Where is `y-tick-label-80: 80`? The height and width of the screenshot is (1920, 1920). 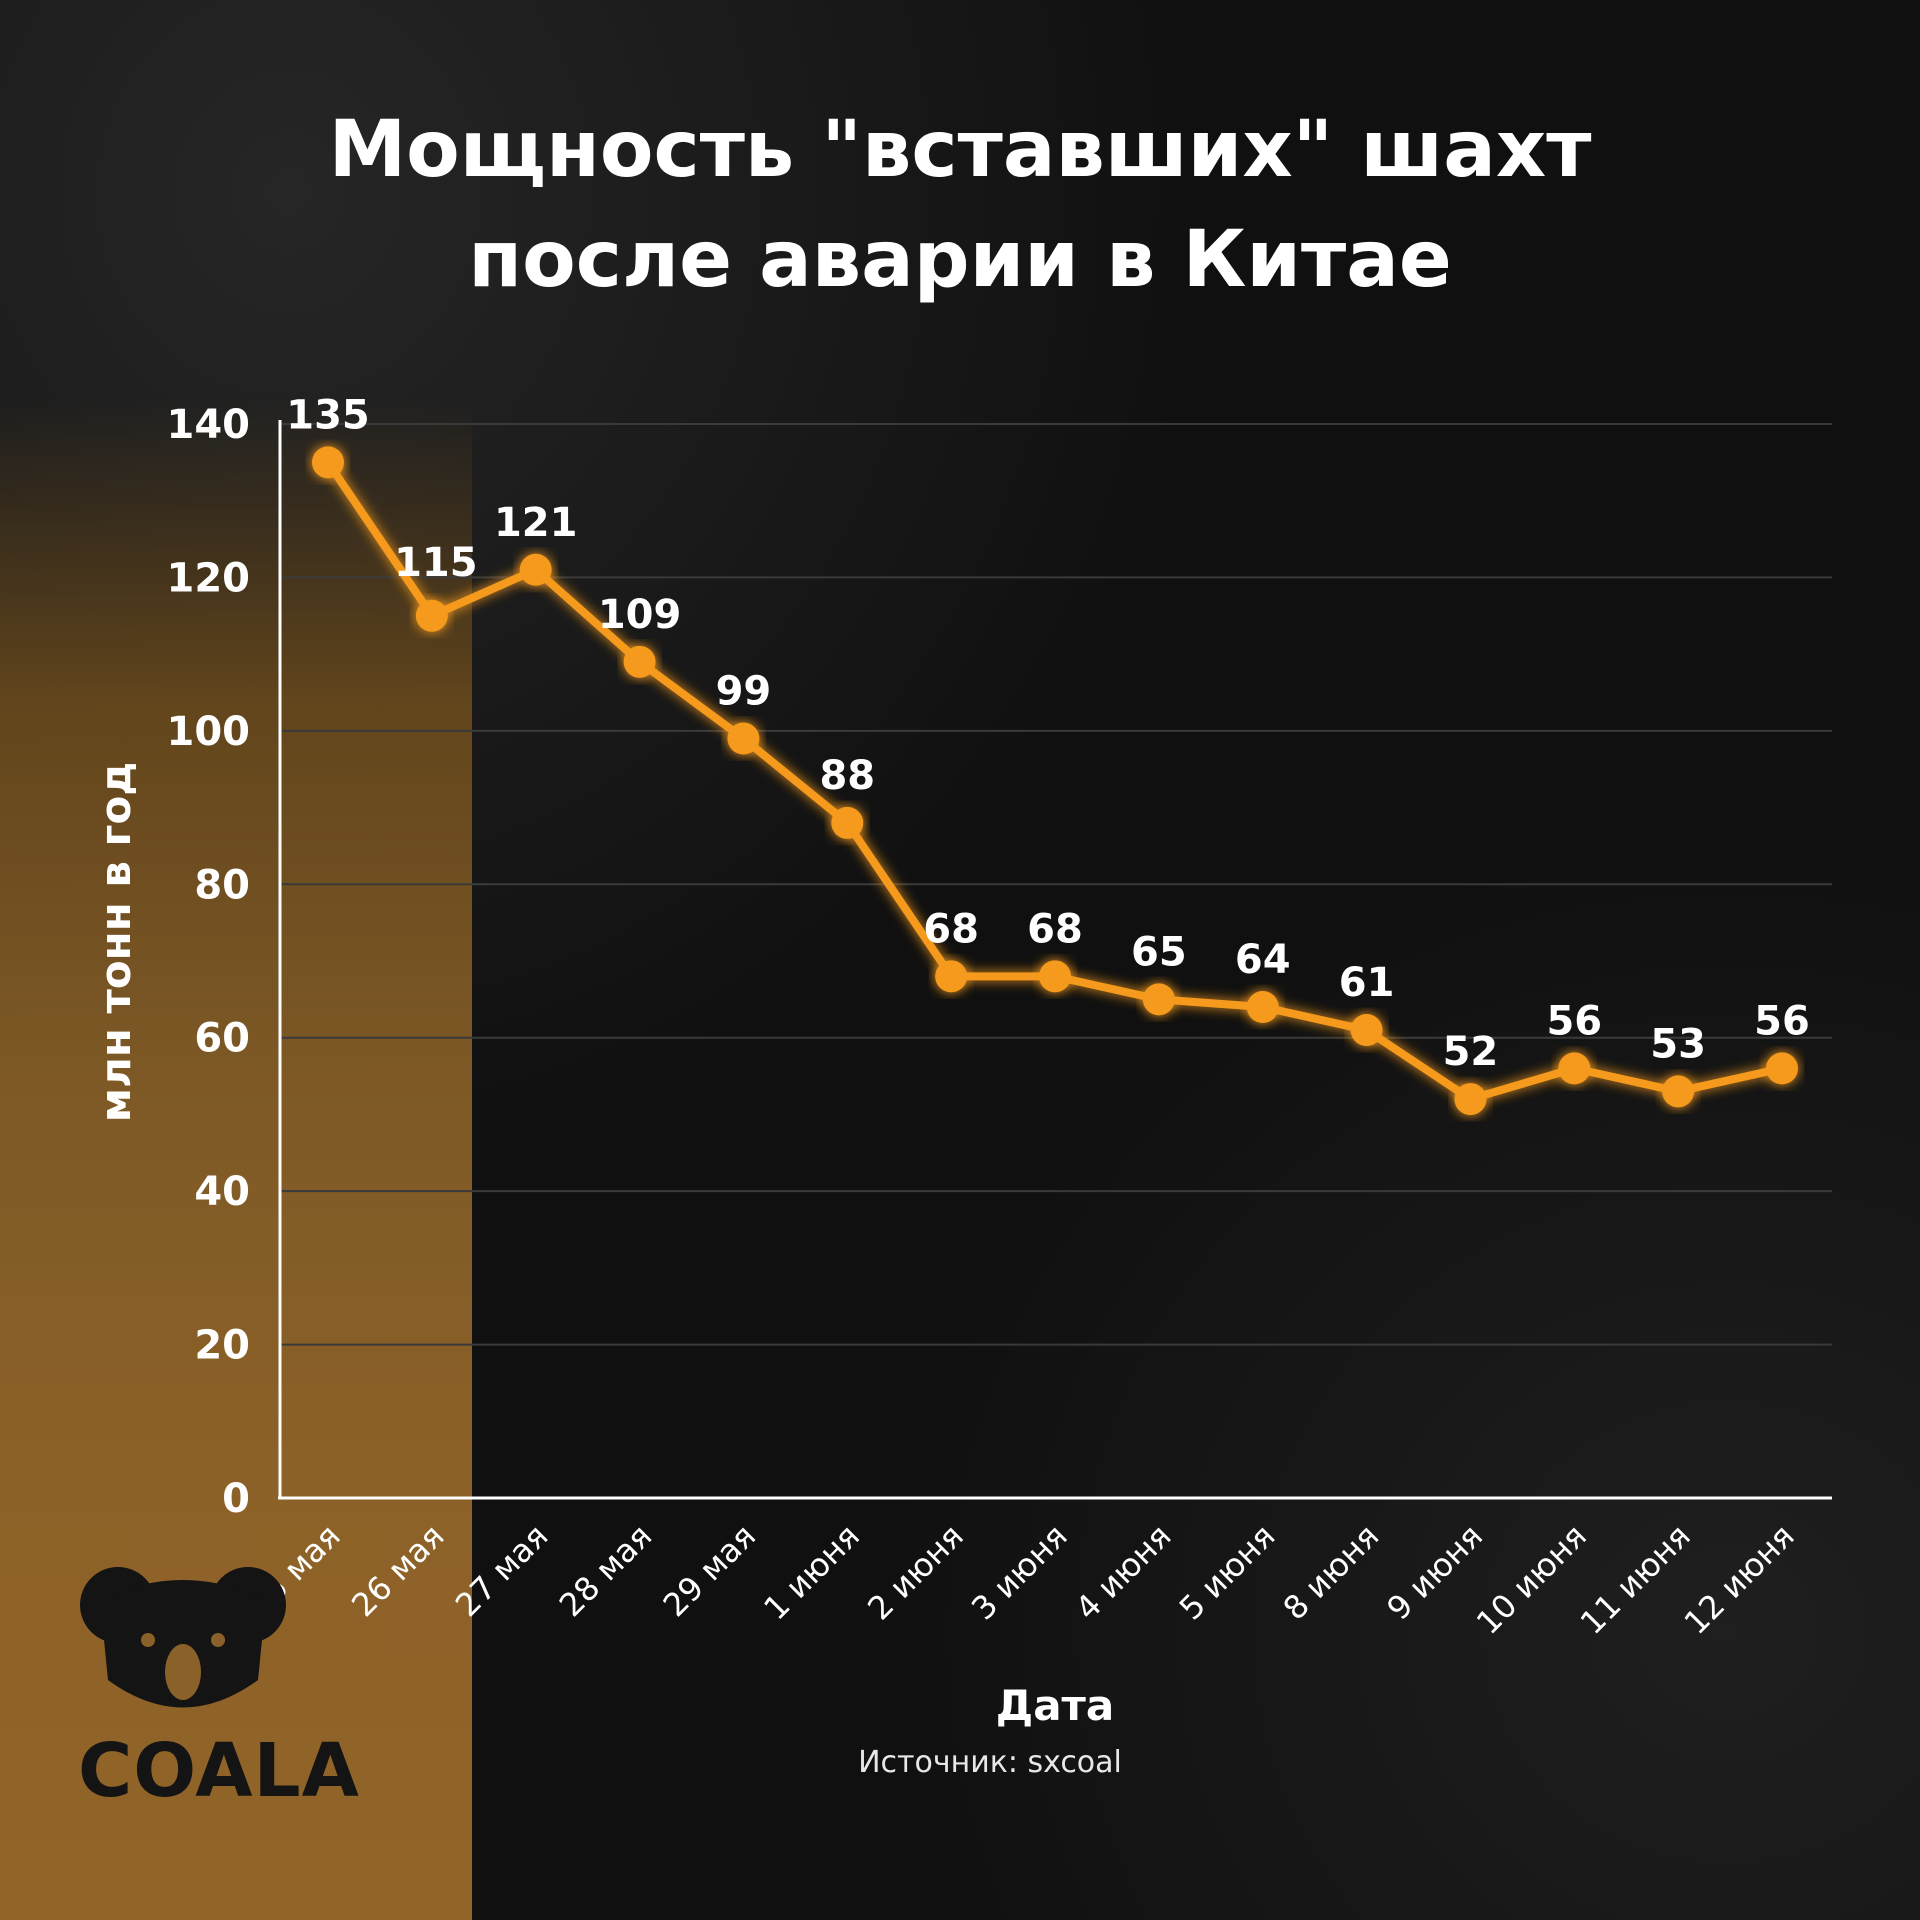 y-tick-label-80: 80 is located at coordinates (222, 885).